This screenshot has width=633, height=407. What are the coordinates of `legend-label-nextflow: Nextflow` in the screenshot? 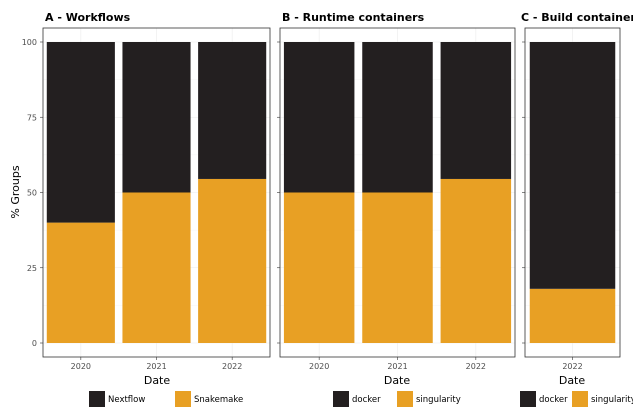 It's located at (126, 400).